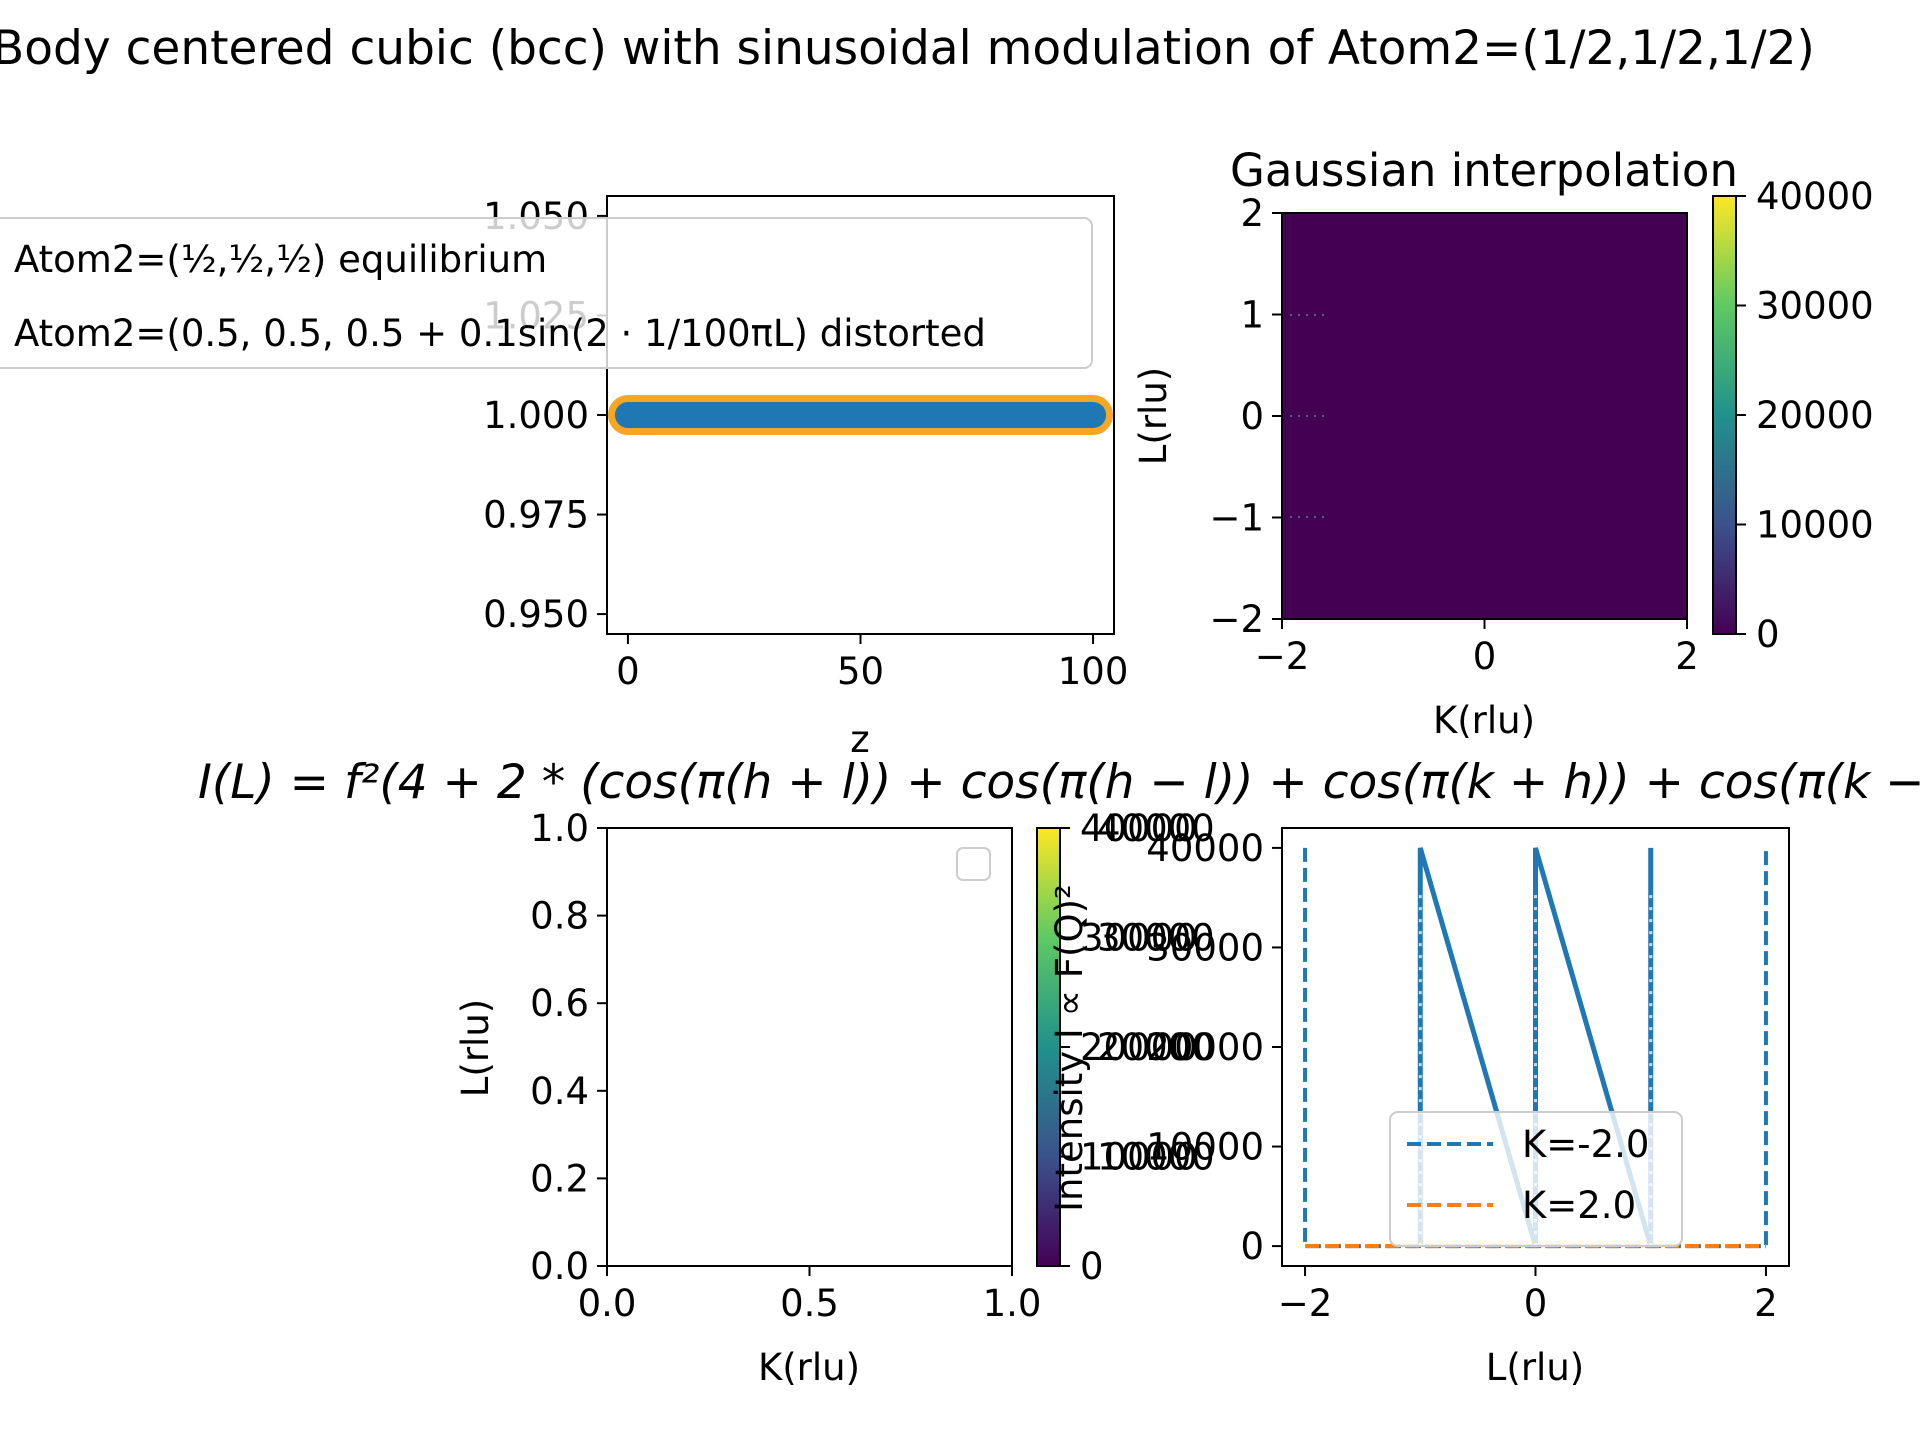  What do you see at coordinates (1252, 315) in the screenshot?
I see `gaussian-ytick-label: 1` at bounding box center [1252, 315].